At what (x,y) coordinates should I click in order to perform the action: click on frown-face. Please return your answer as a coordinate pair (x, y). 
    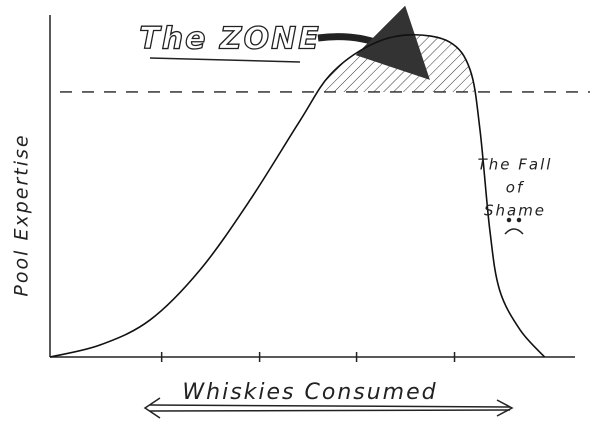
    Looking at the image, I should click on (514, 226).